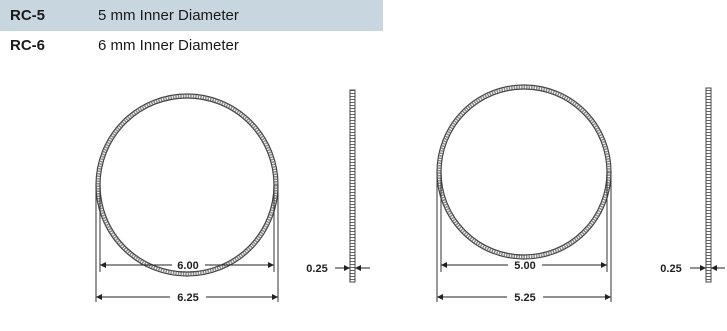 The image size is (727, 331). What do you see at coordinates (708, 185) in the screenshot?
I see `right-side-profile` at bounding box center [708, 185].